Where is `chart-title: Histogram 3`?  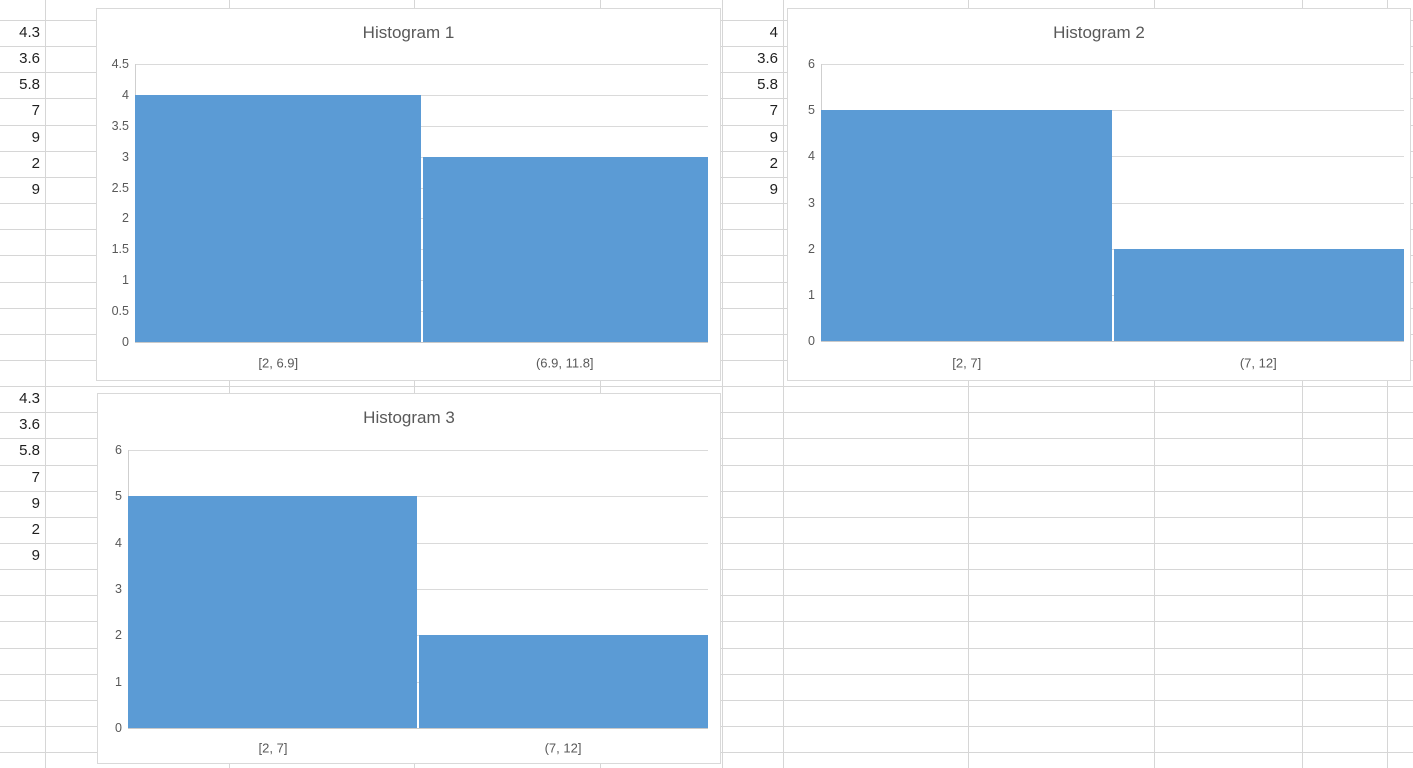
chart-title: Histogram 3 is located at coordinates (409, 417).